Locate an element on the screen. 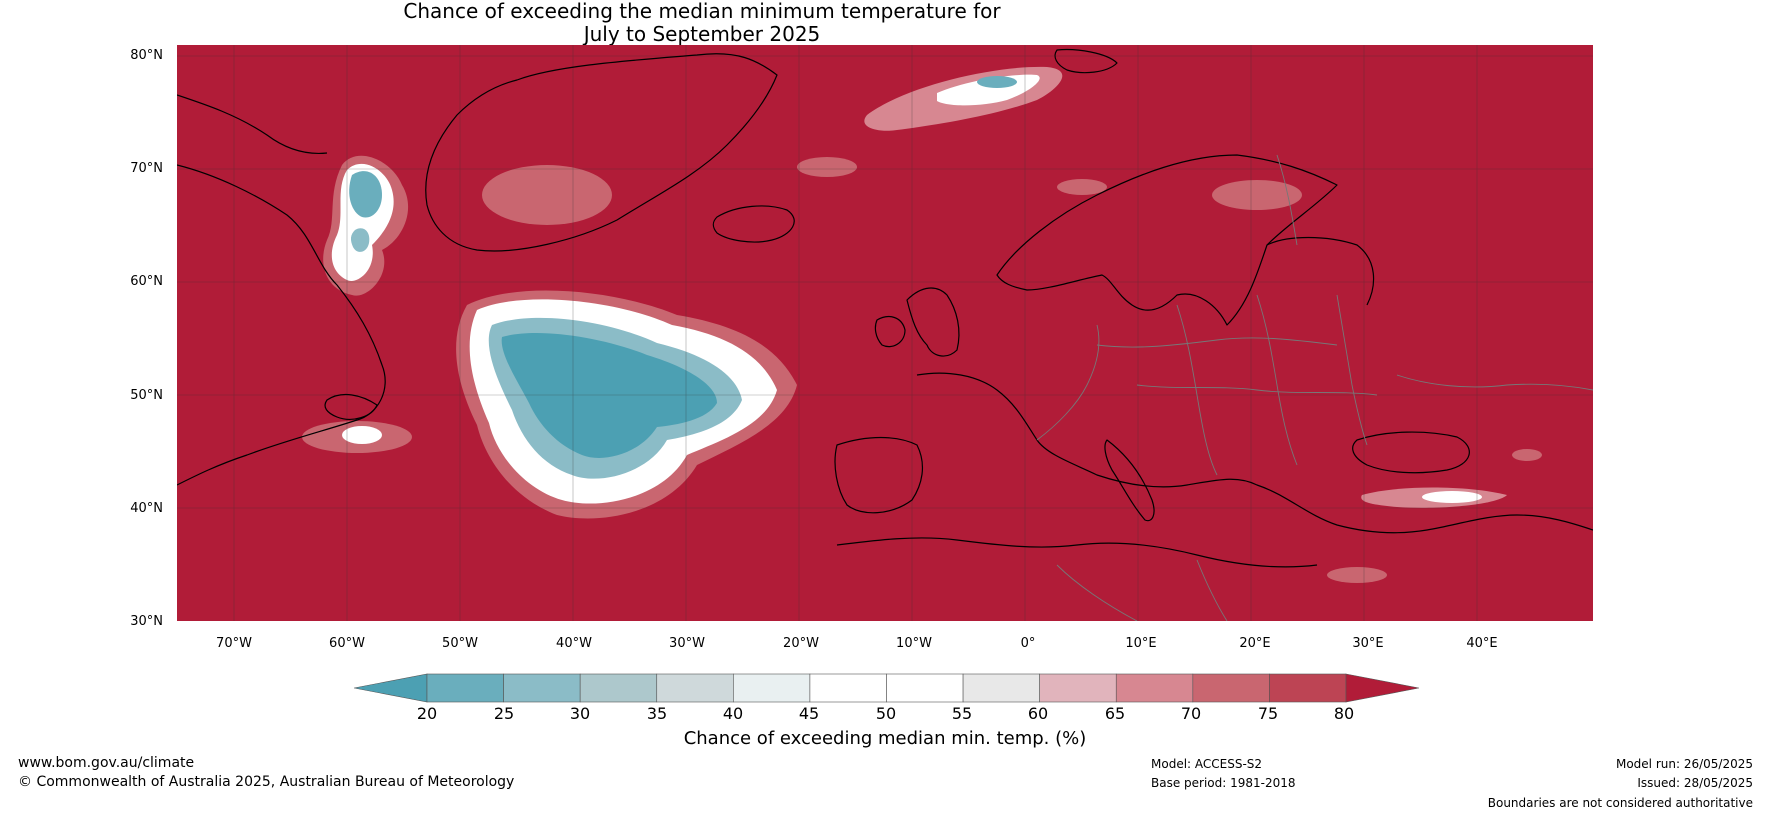 The width and height of the screenshot is (1770, 816). lon-label-40e: 40°E is located at coordinates (1482, 643).